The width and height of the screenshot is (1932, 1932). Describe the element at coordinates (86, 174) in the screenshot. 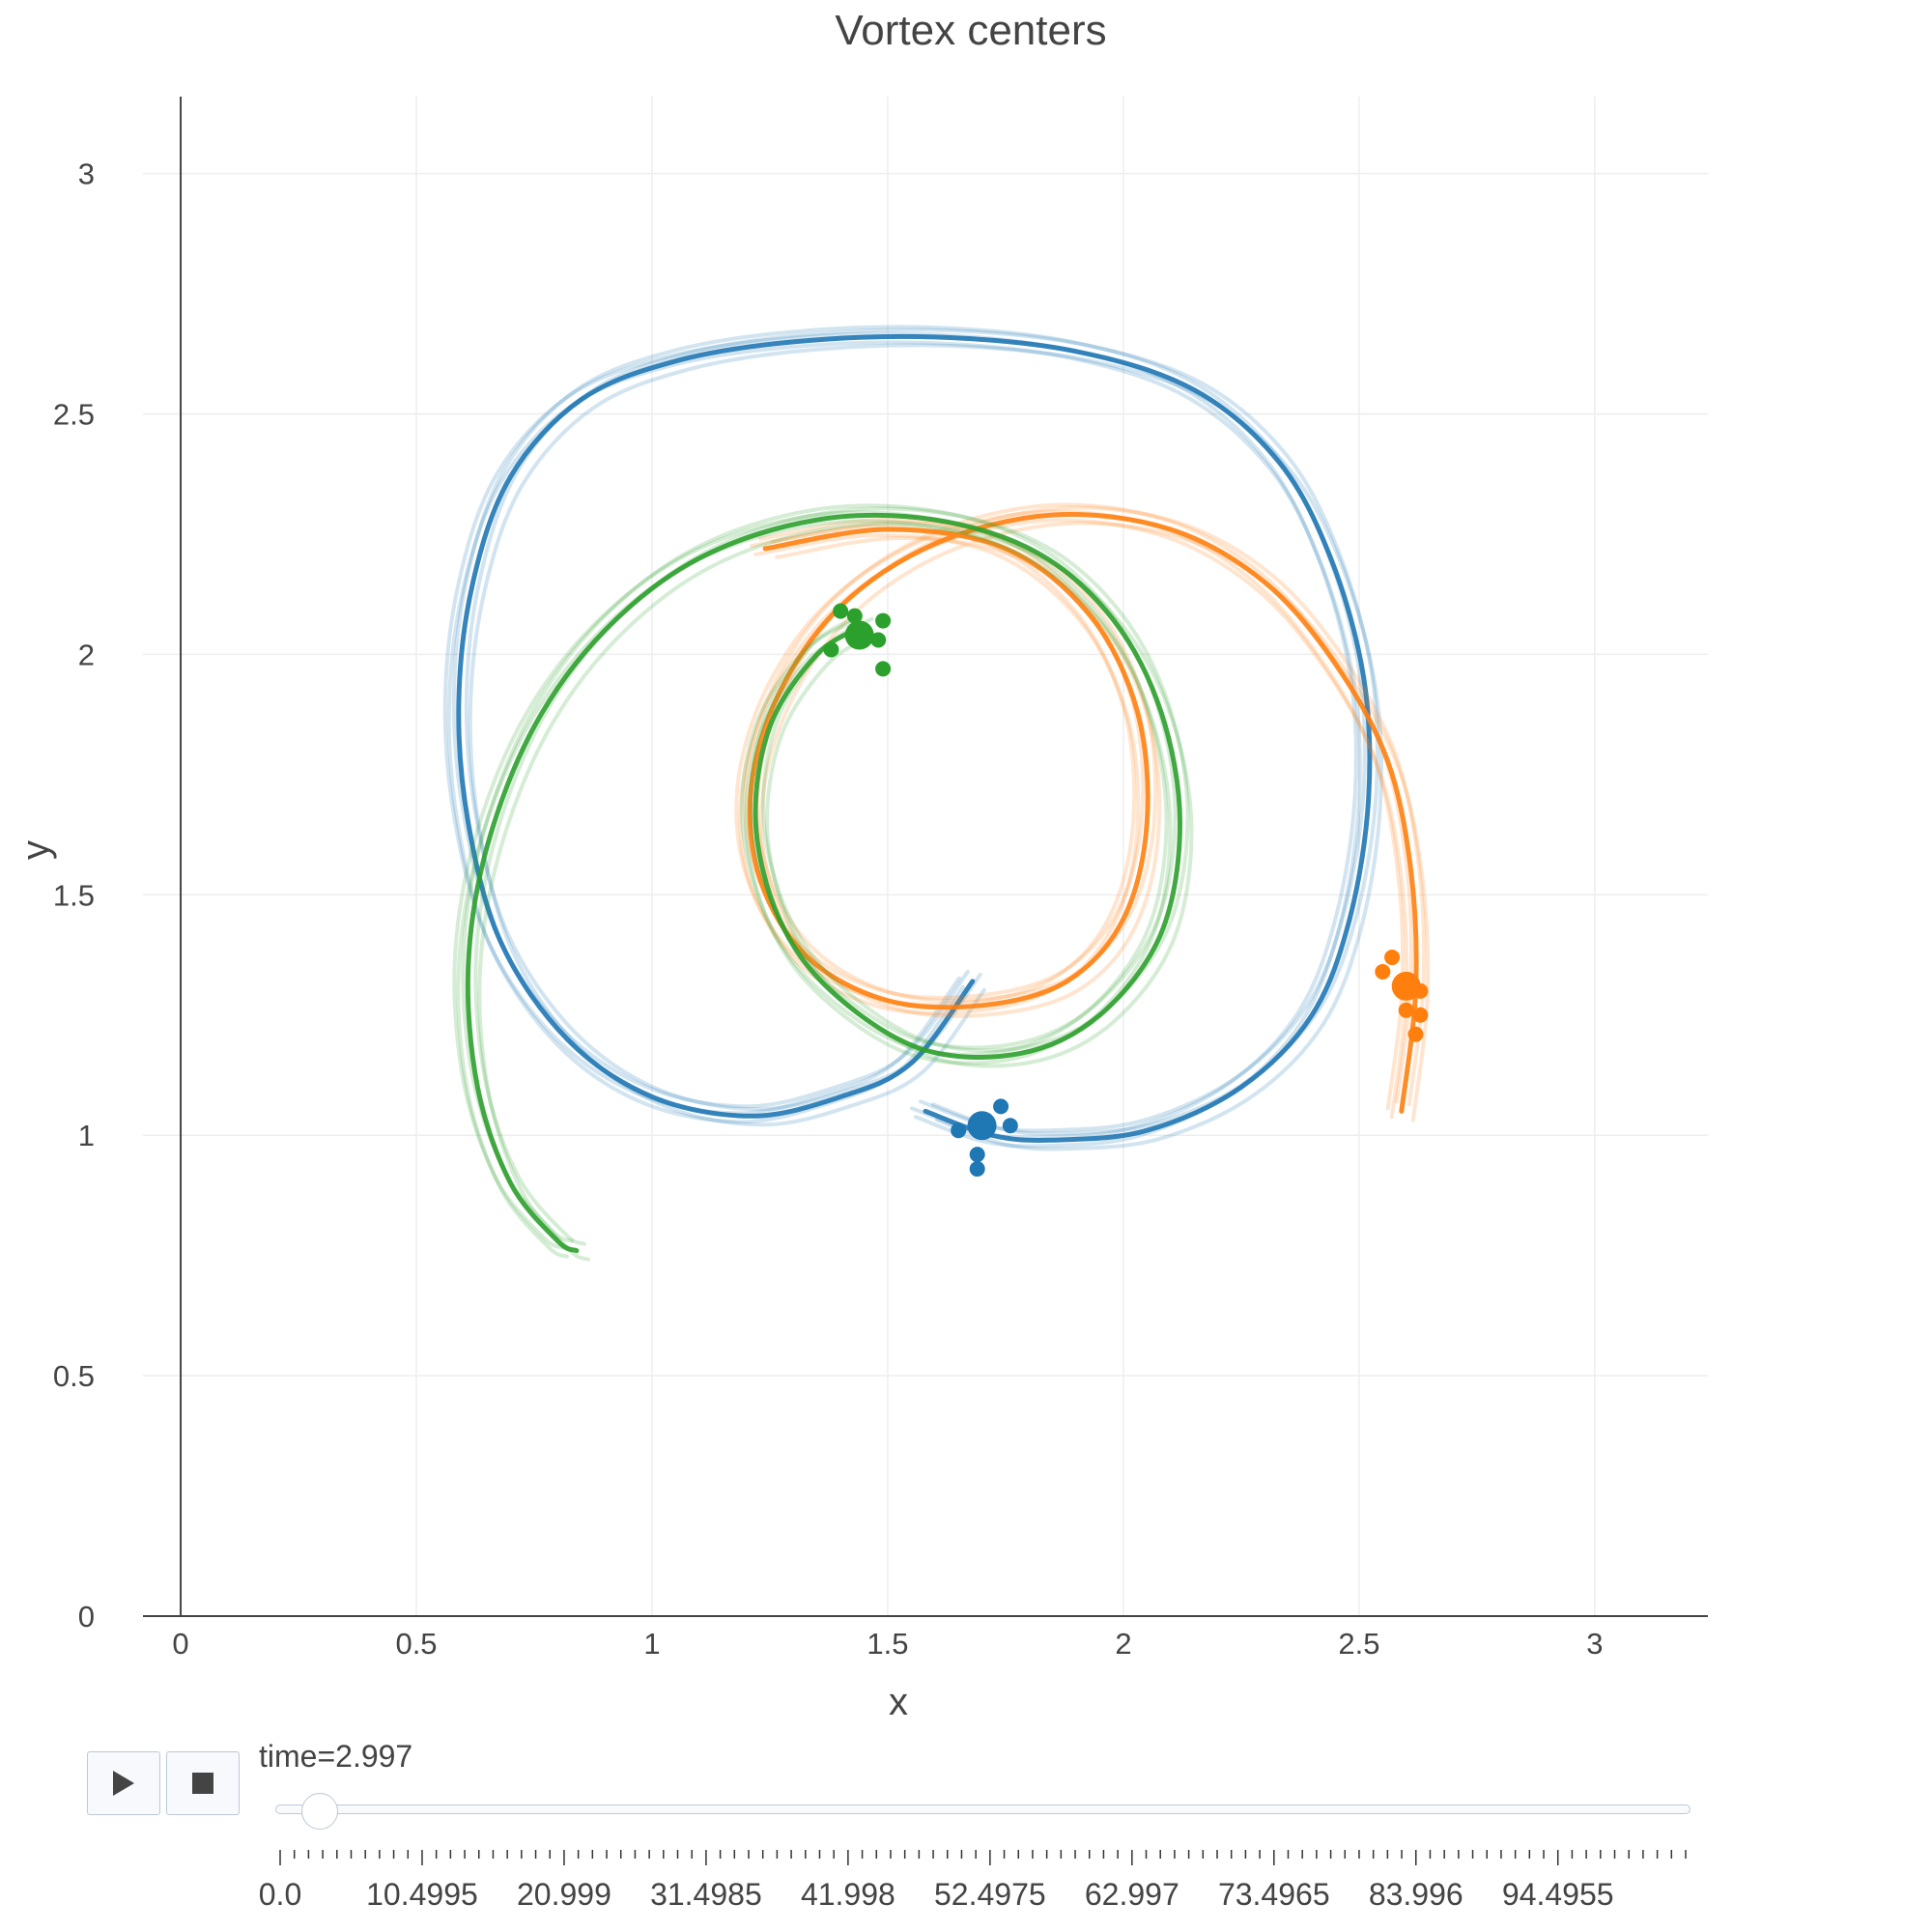

I see `y-tick-label: 3` at that location.